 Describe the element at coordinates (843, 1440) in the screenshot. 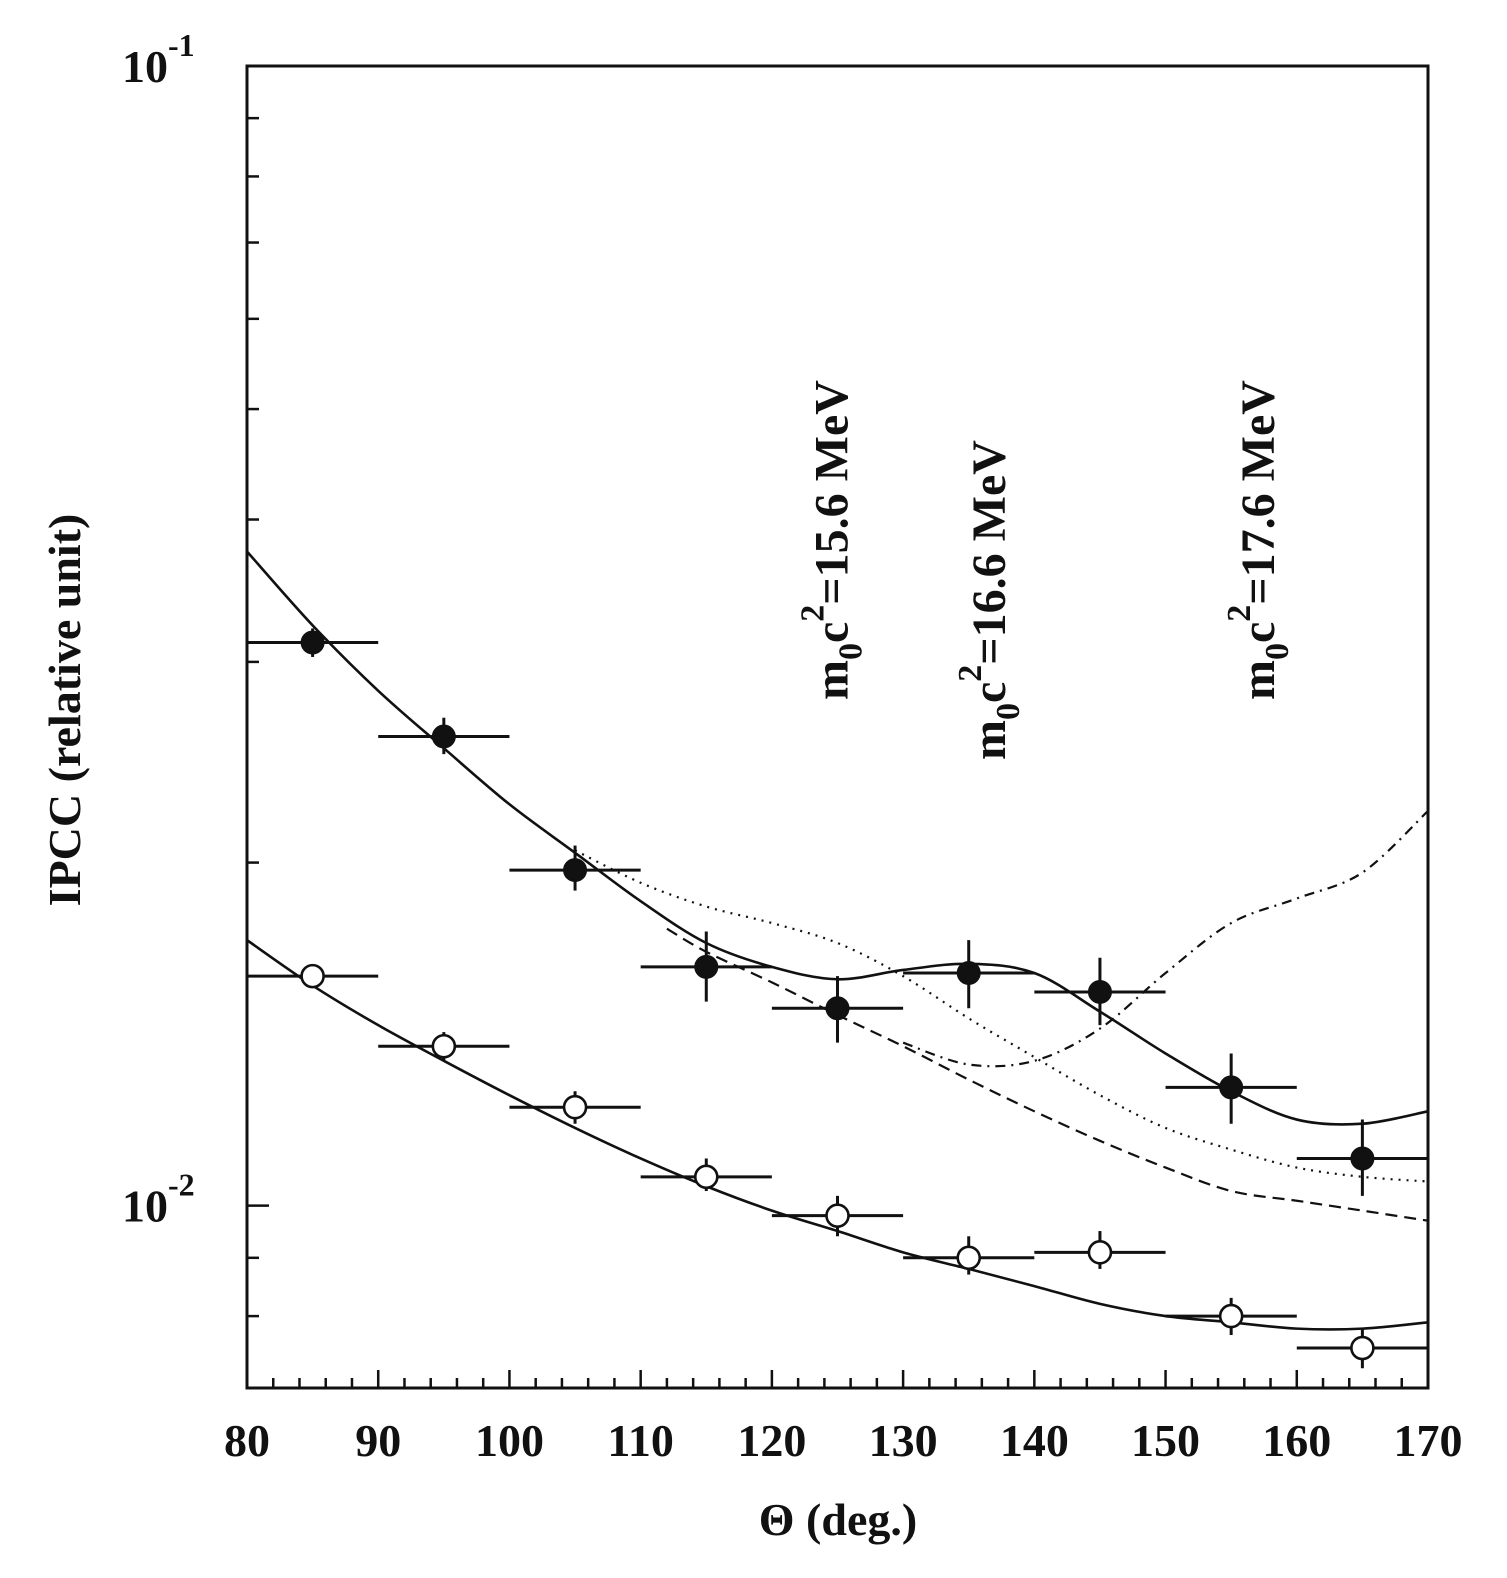

I see `x-tick-labels: 80 90 100 110 120 130 140 150 160 170` at that location.